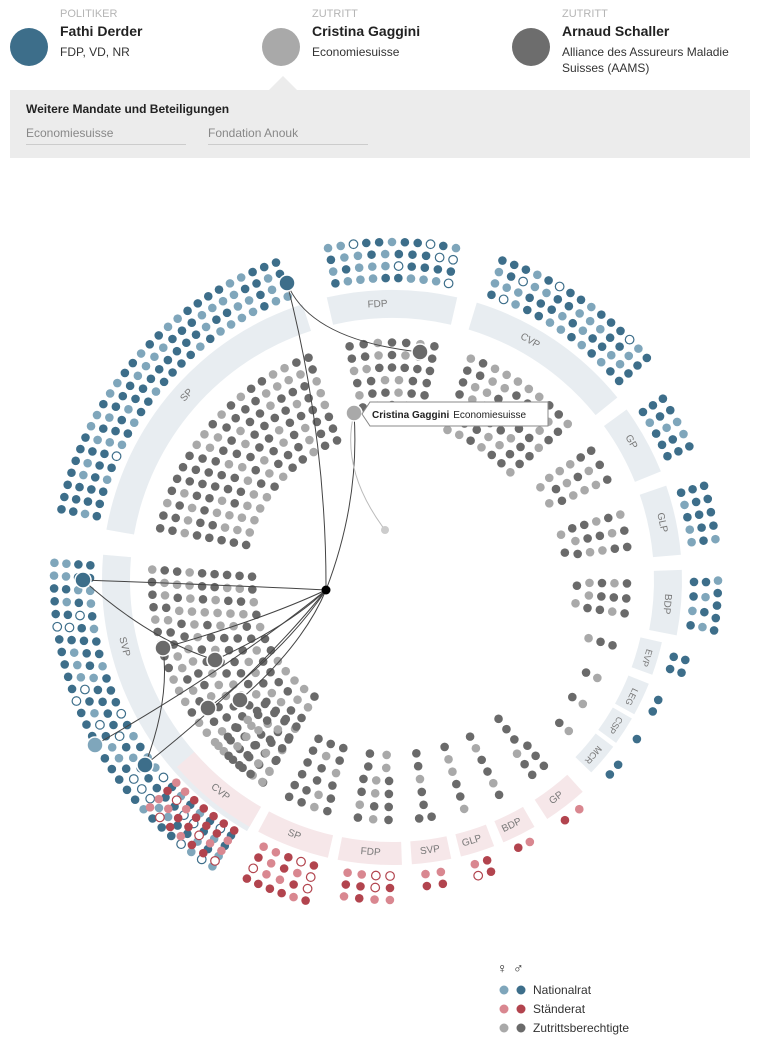  What do you see at coordinates (666, 604) in the screenshot?
I see `party-label: BDP` at bounding box center [666, 604].